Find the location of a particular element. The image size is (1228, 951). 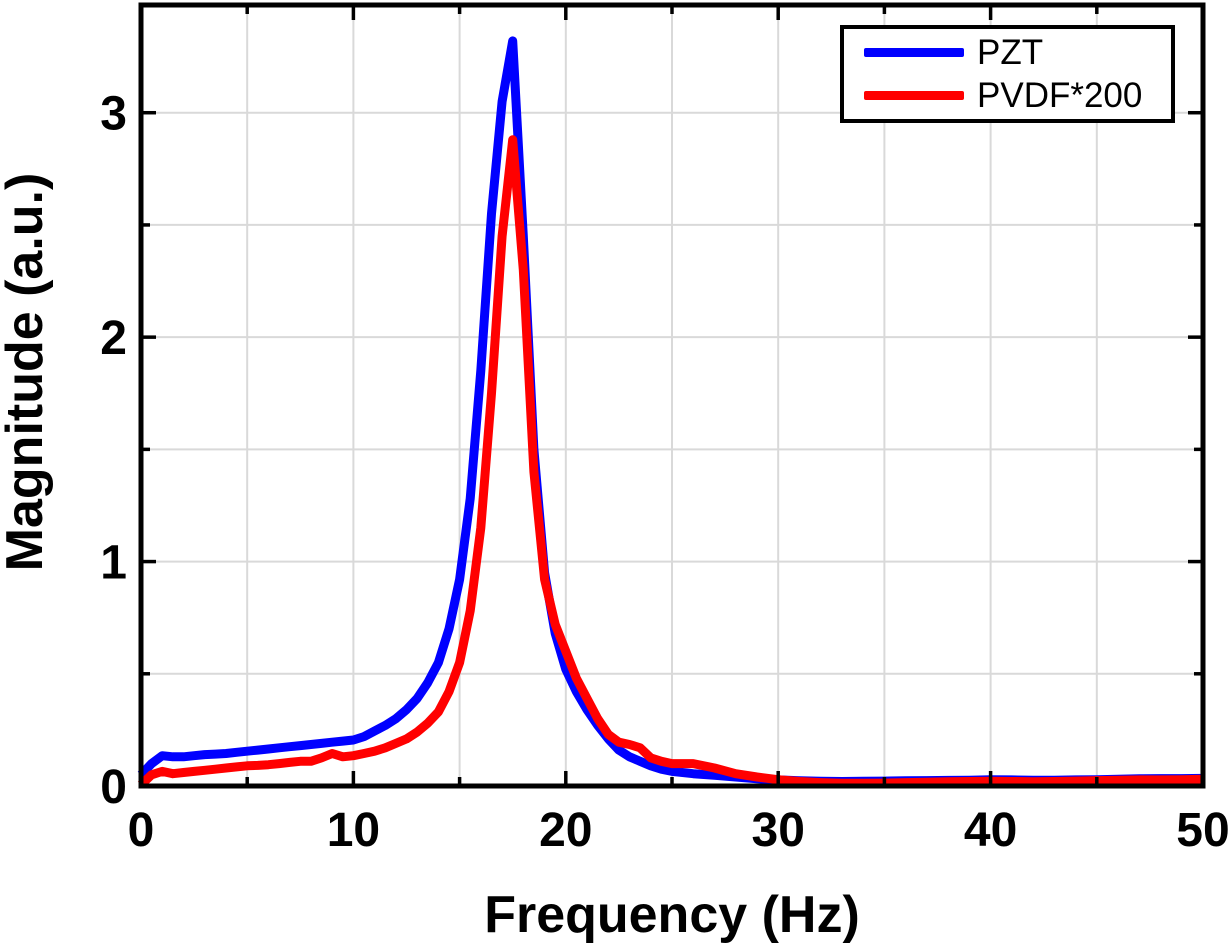

x-tick-label-0: 0 is located at coordinates (141, 830).